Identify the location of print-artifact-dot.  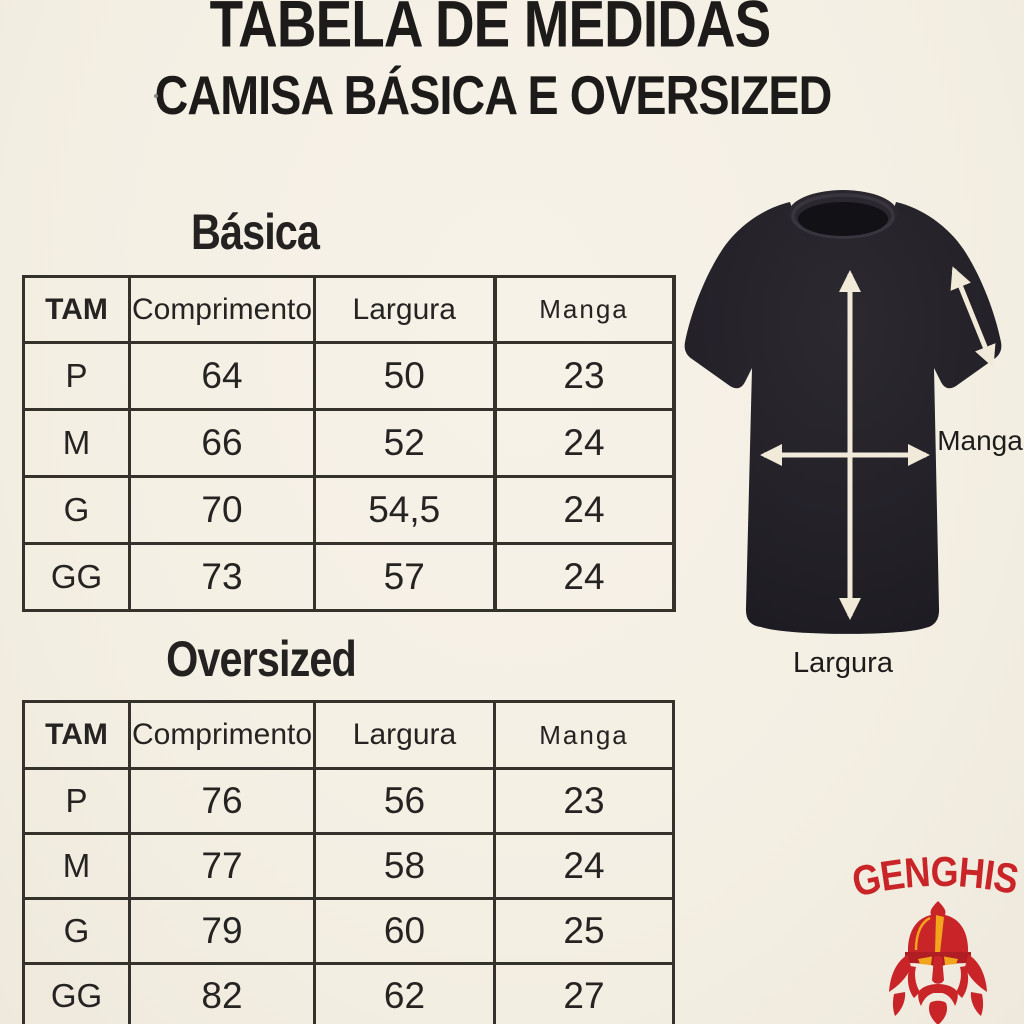
(156, 96).